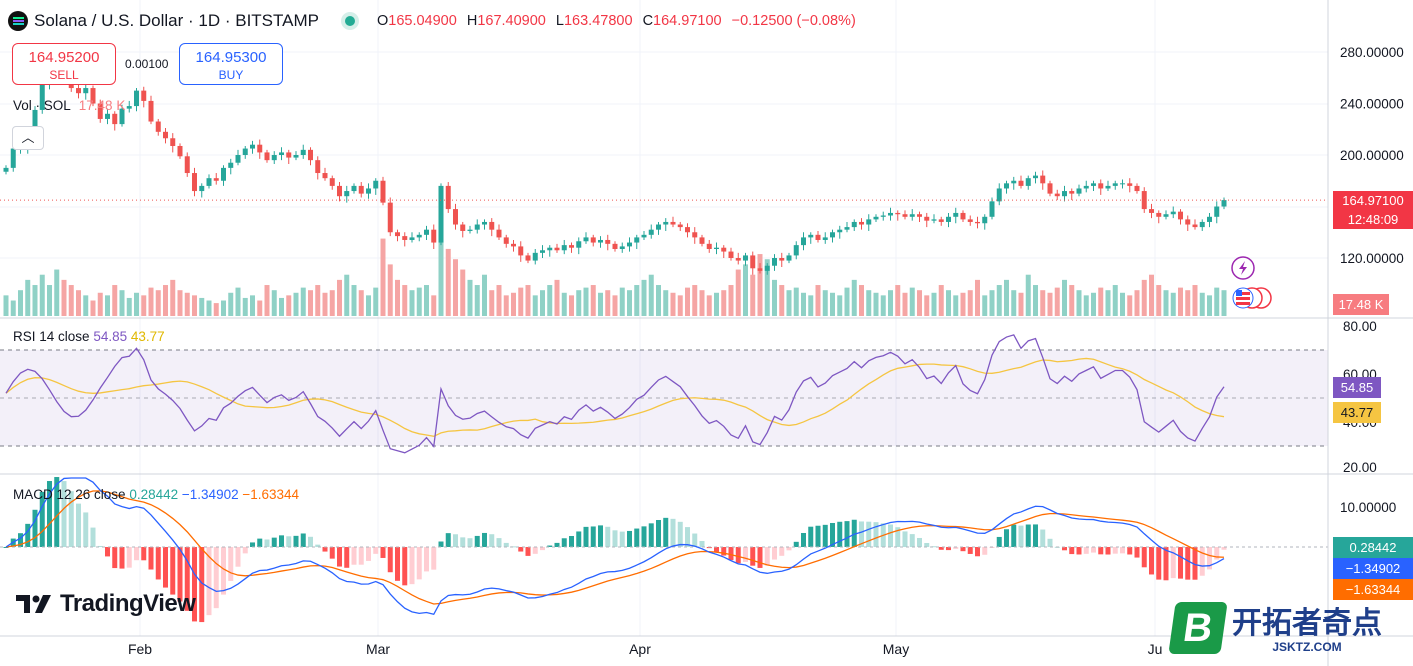 This screenshot has width=1413, height=666. I want to click on collapse-chevron-icon: ︿, so click(28, 138).